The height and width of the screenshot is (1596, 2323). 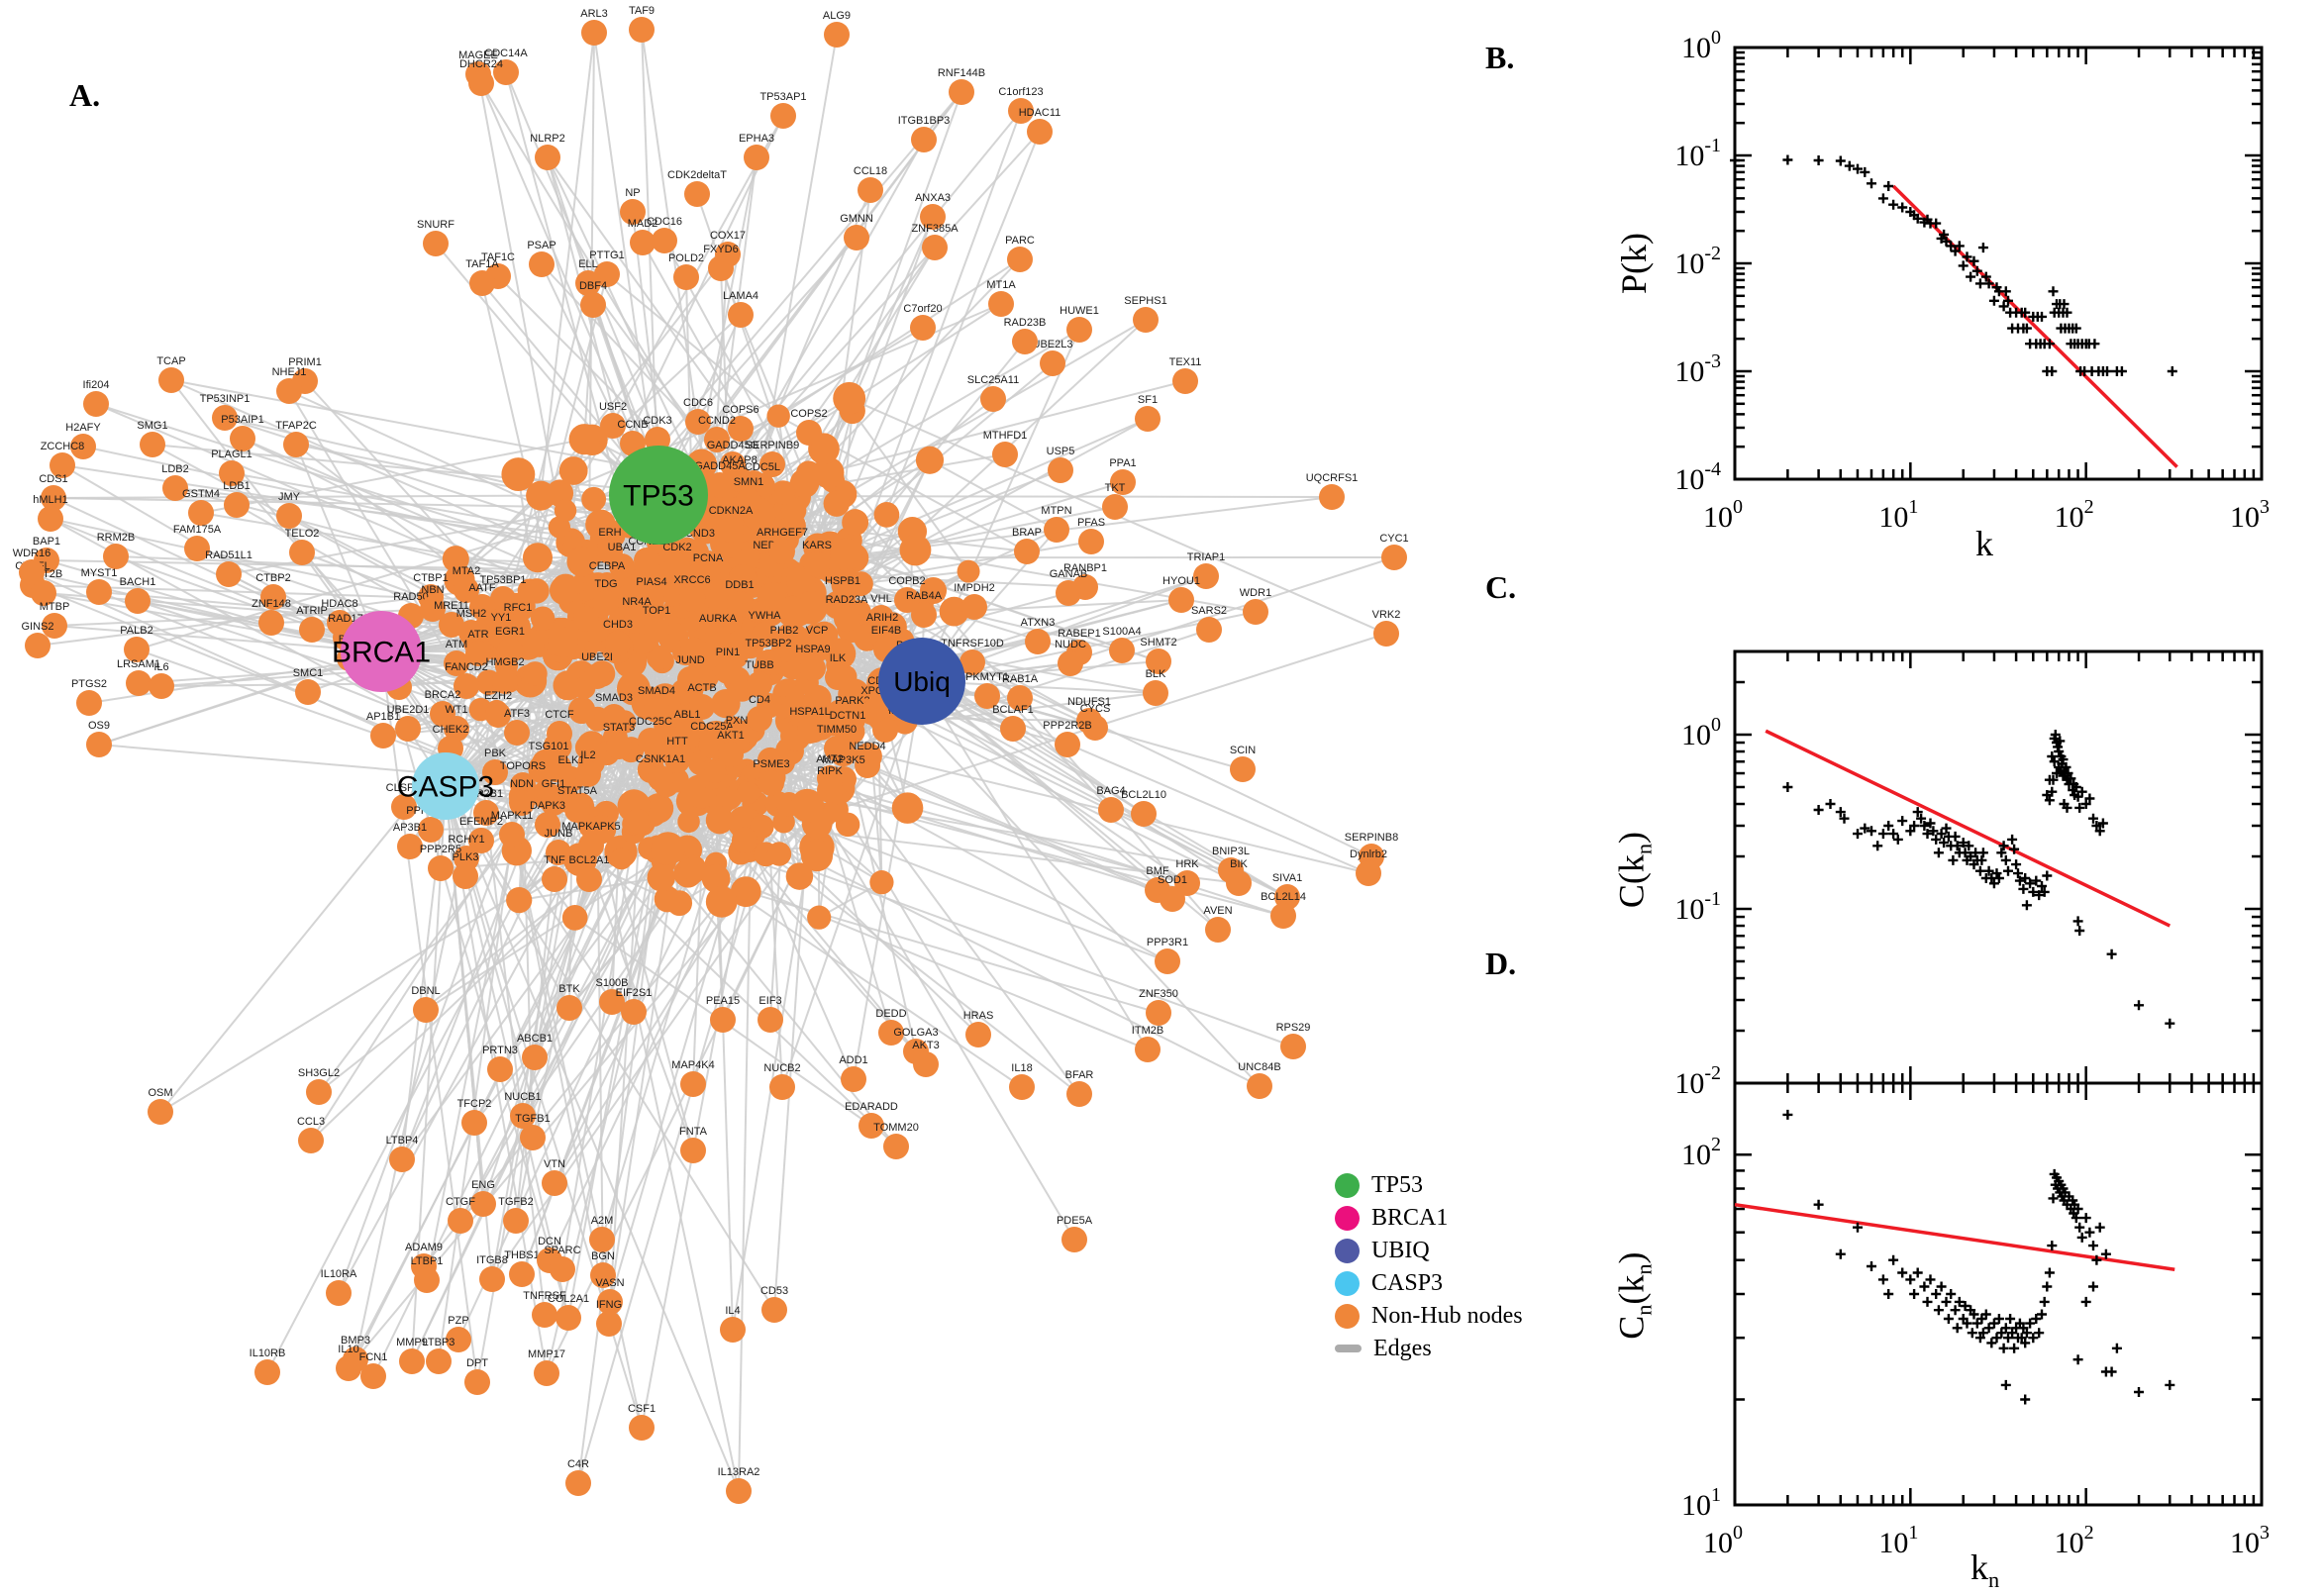 I want to click on network-node-label: ADD1, so click(x=853, y=1060).